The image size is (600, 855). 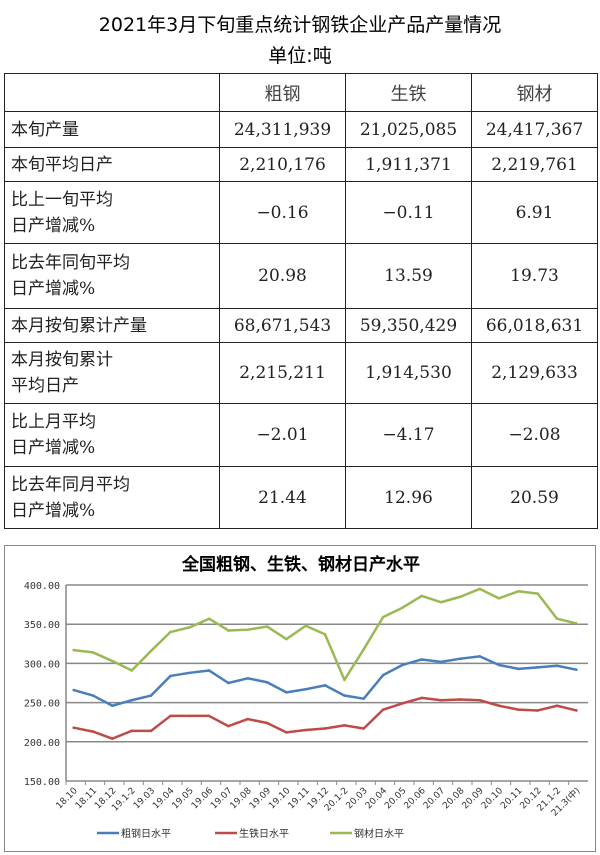 What do you see at coordinates (112, 212) in the screenshot?
I see `row-label: 比上一旬平均 日产增减%` at bounding box center [112, 212].